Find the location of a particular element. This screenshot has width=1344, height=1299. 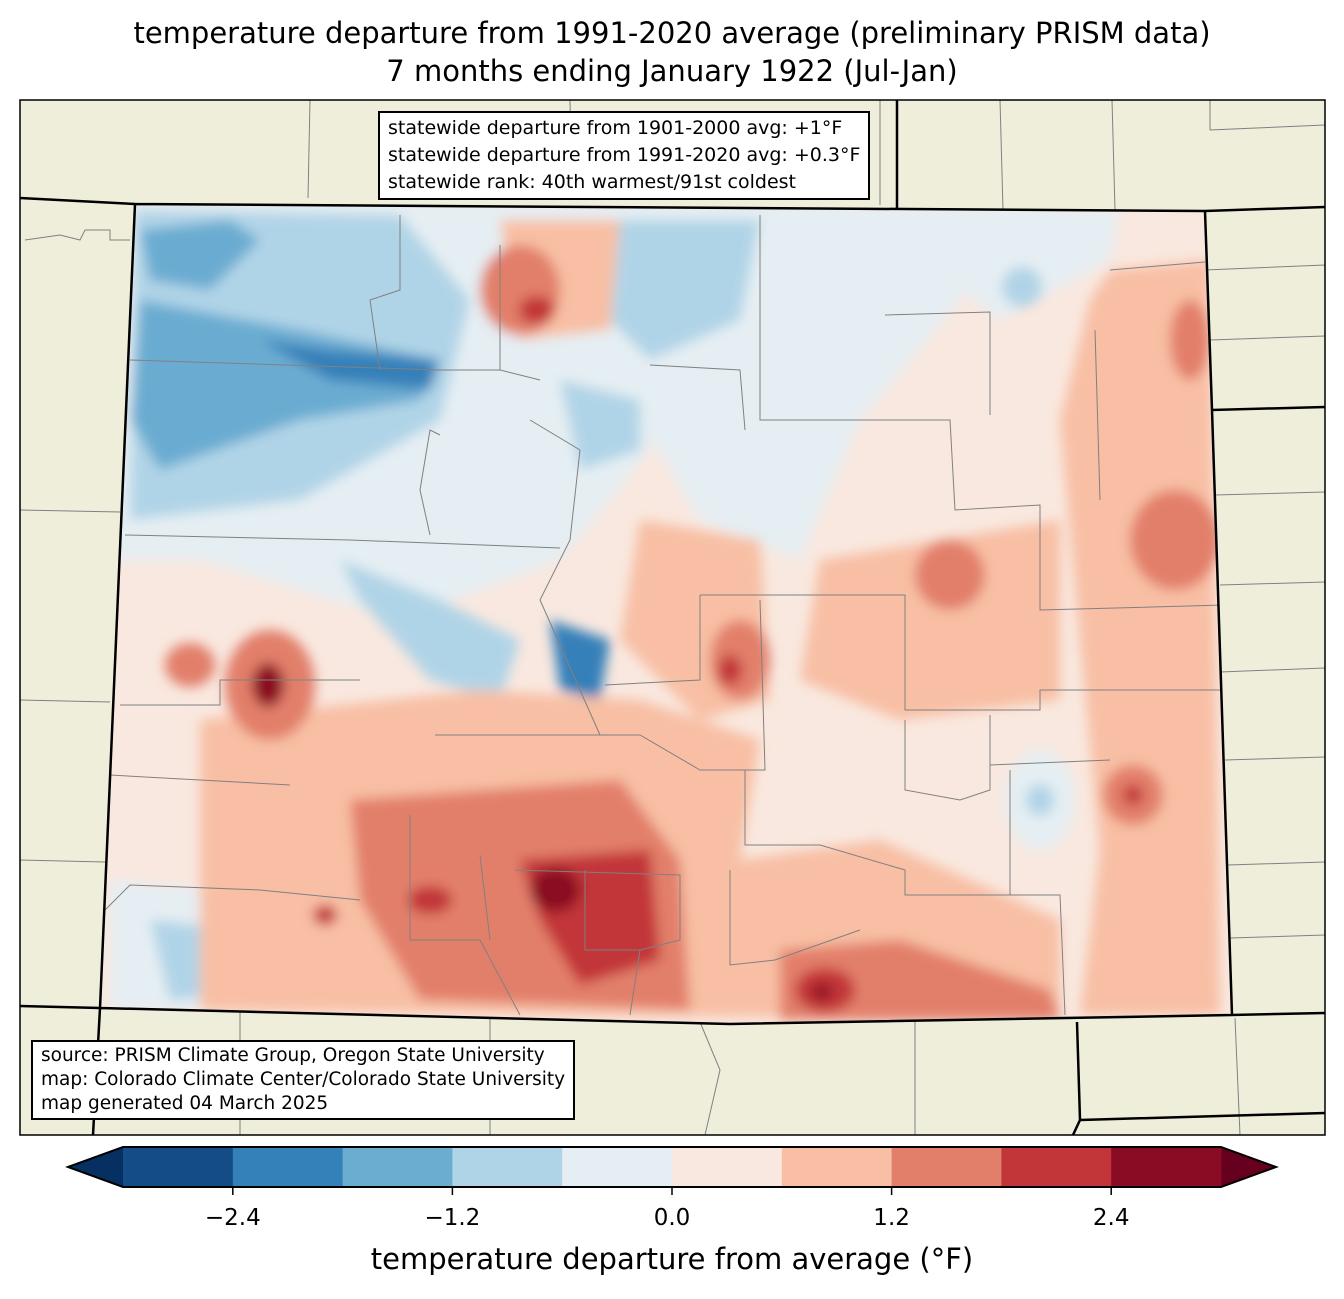

colorbar-tick-label: −1.2 is located at coordinates (452, 1218).